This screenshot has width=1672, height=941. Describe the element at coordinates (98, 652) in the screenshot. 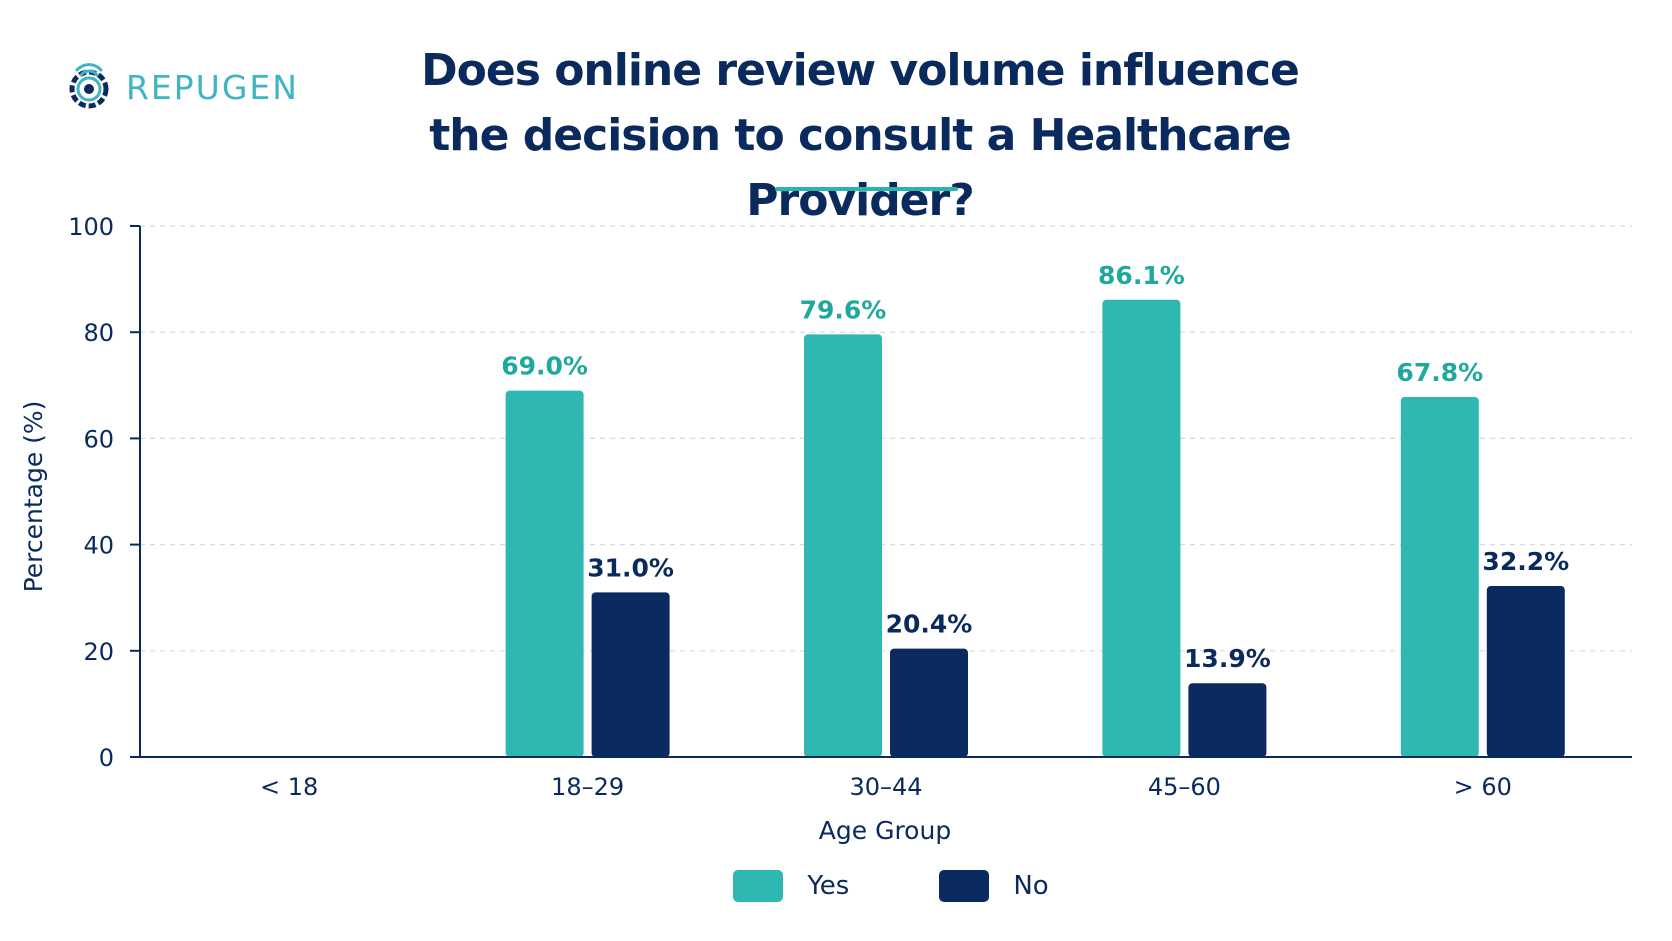

I see `y-tick-label: 20` at that location.